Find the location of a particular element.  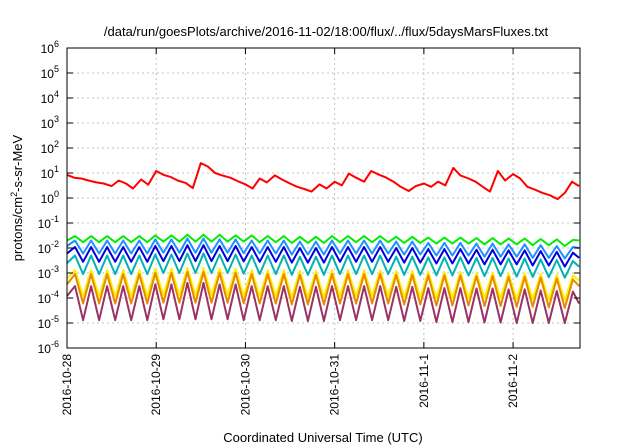

x-axis-label: Coordinated Universal Time (UTC) is located at coordinates (322, 437).